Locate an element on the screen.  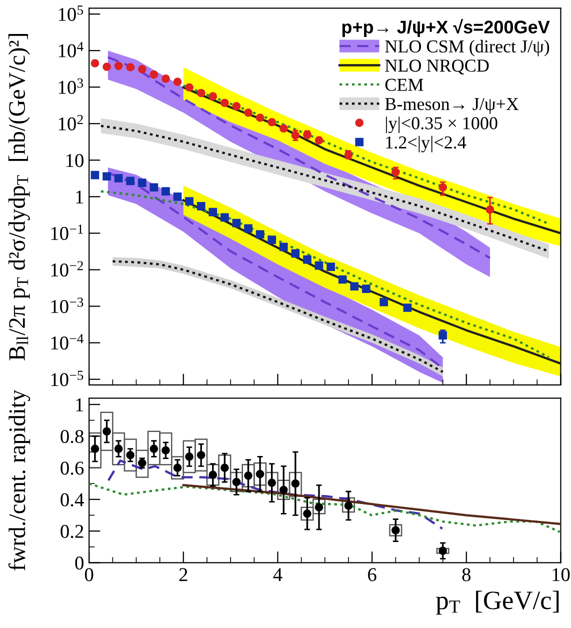
y-tick-label: 0.4 is located at coordinates (72, 499).